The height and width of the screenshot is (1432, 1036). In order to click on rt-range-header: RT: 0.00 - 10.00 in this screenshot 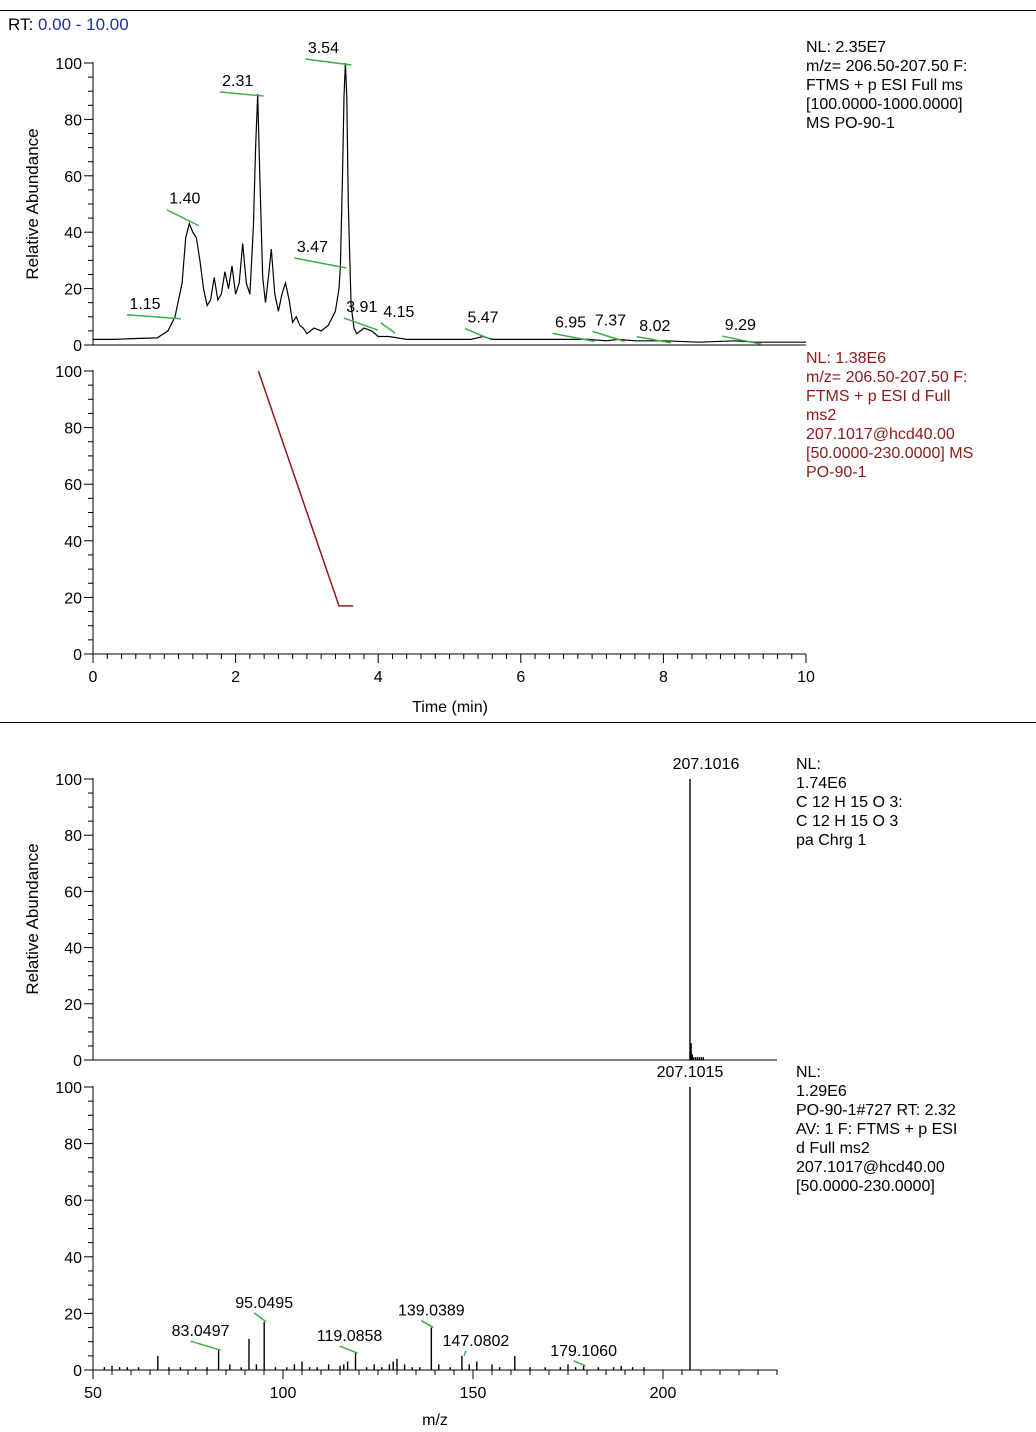, I will do `click(68, 25)`.